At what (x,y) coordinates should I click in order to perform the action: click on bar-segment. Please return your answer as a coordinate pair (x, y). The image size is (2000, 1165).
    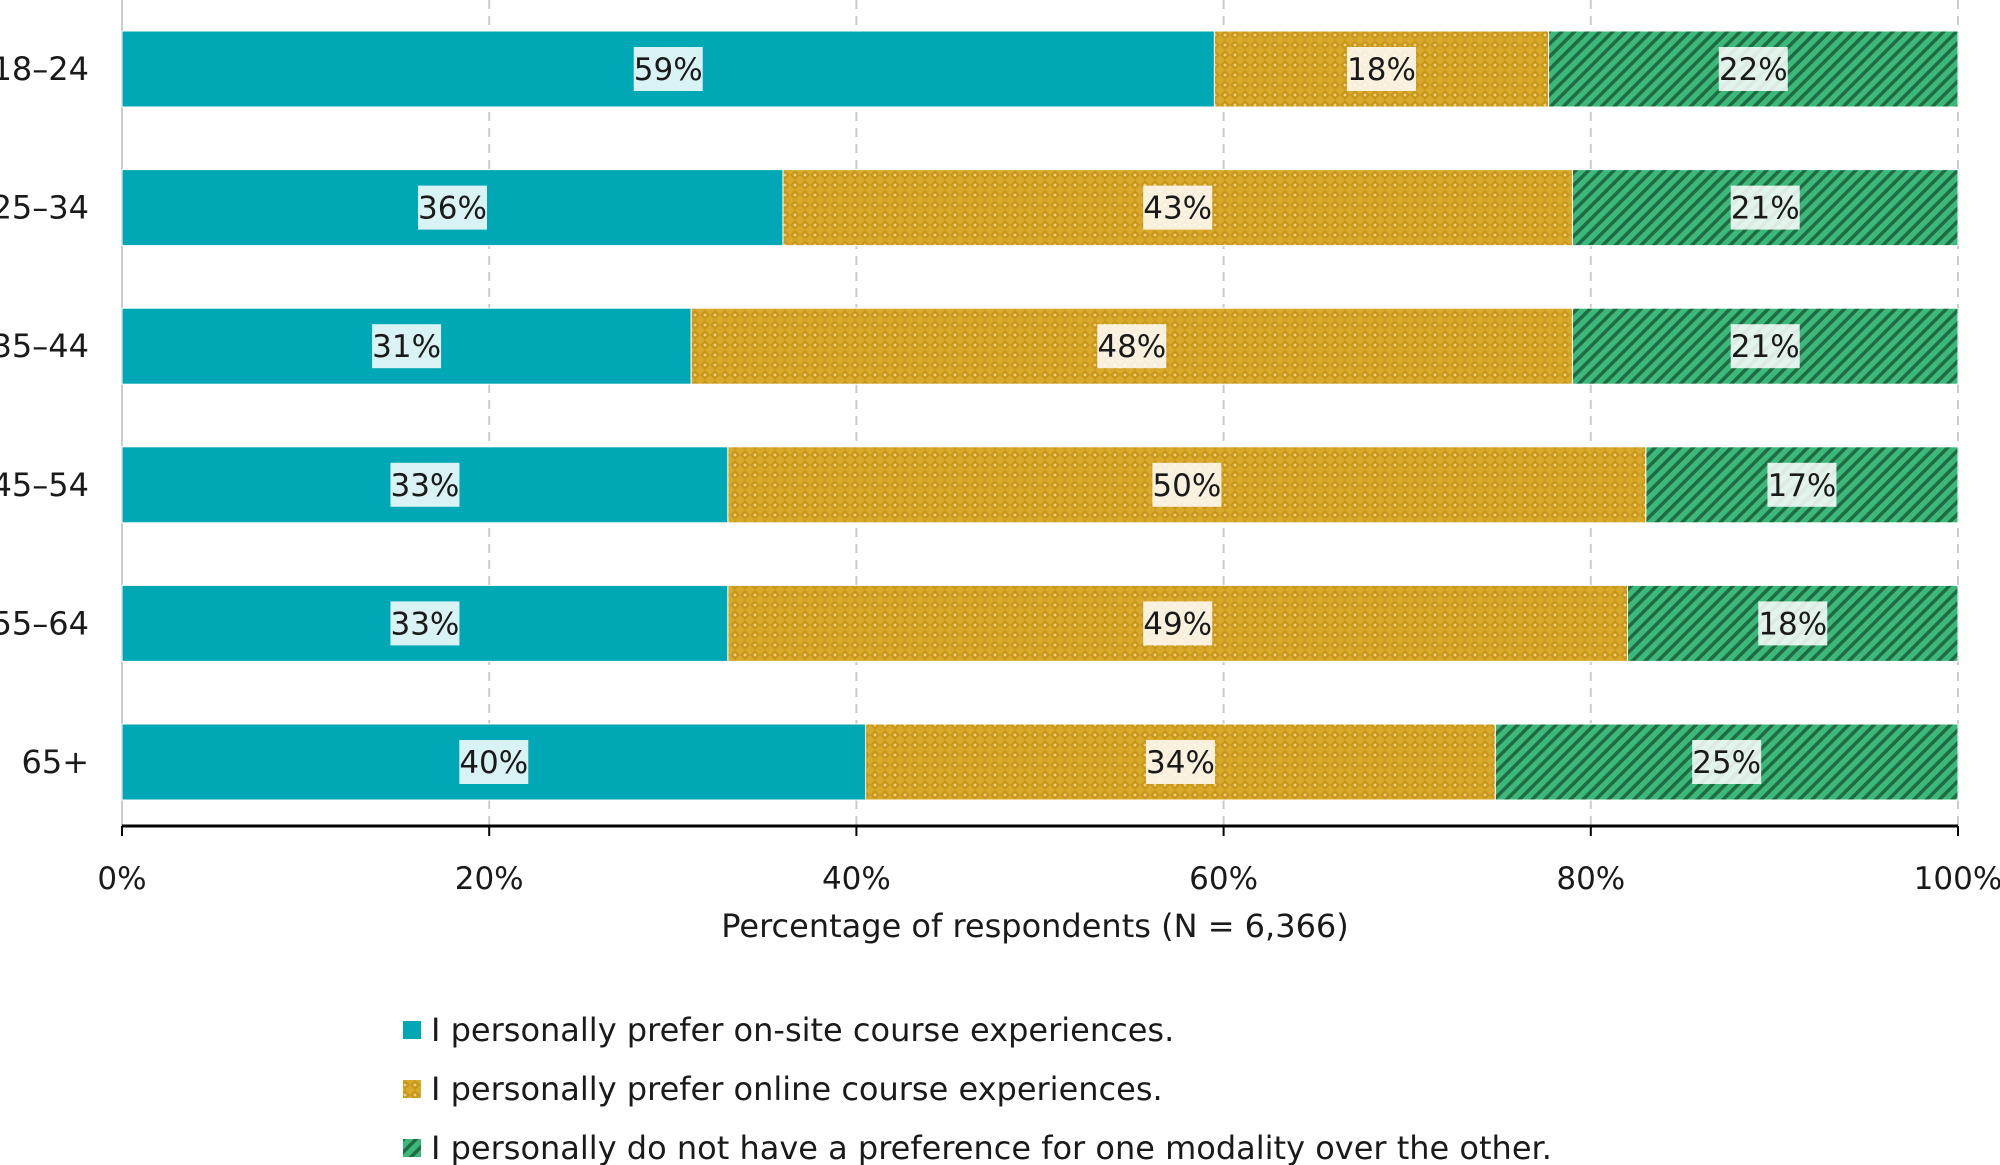
    Looking at the image, I should click on (1726, 762).